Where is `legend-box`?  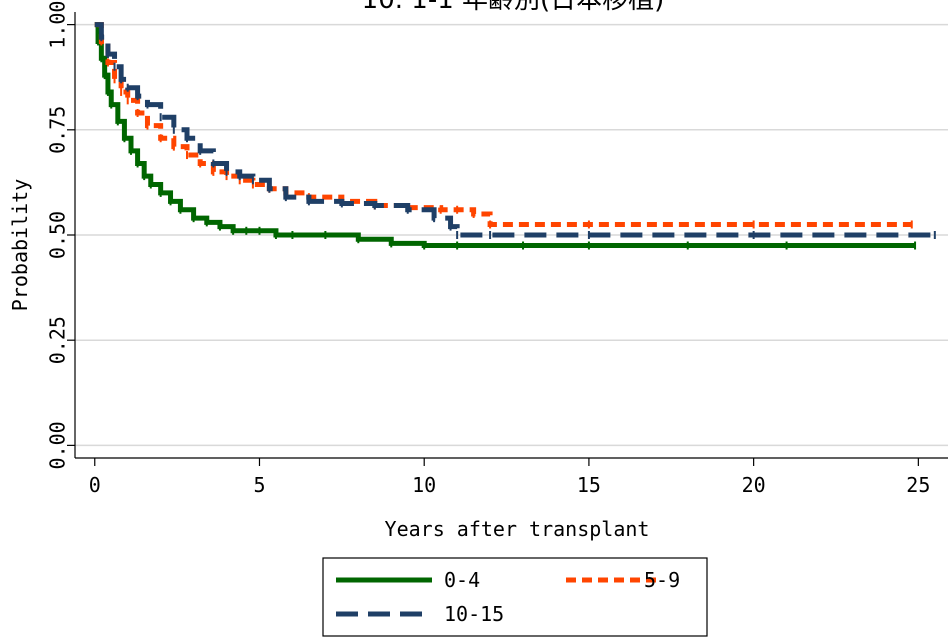
legend-box is located at coordinates (515, 597).